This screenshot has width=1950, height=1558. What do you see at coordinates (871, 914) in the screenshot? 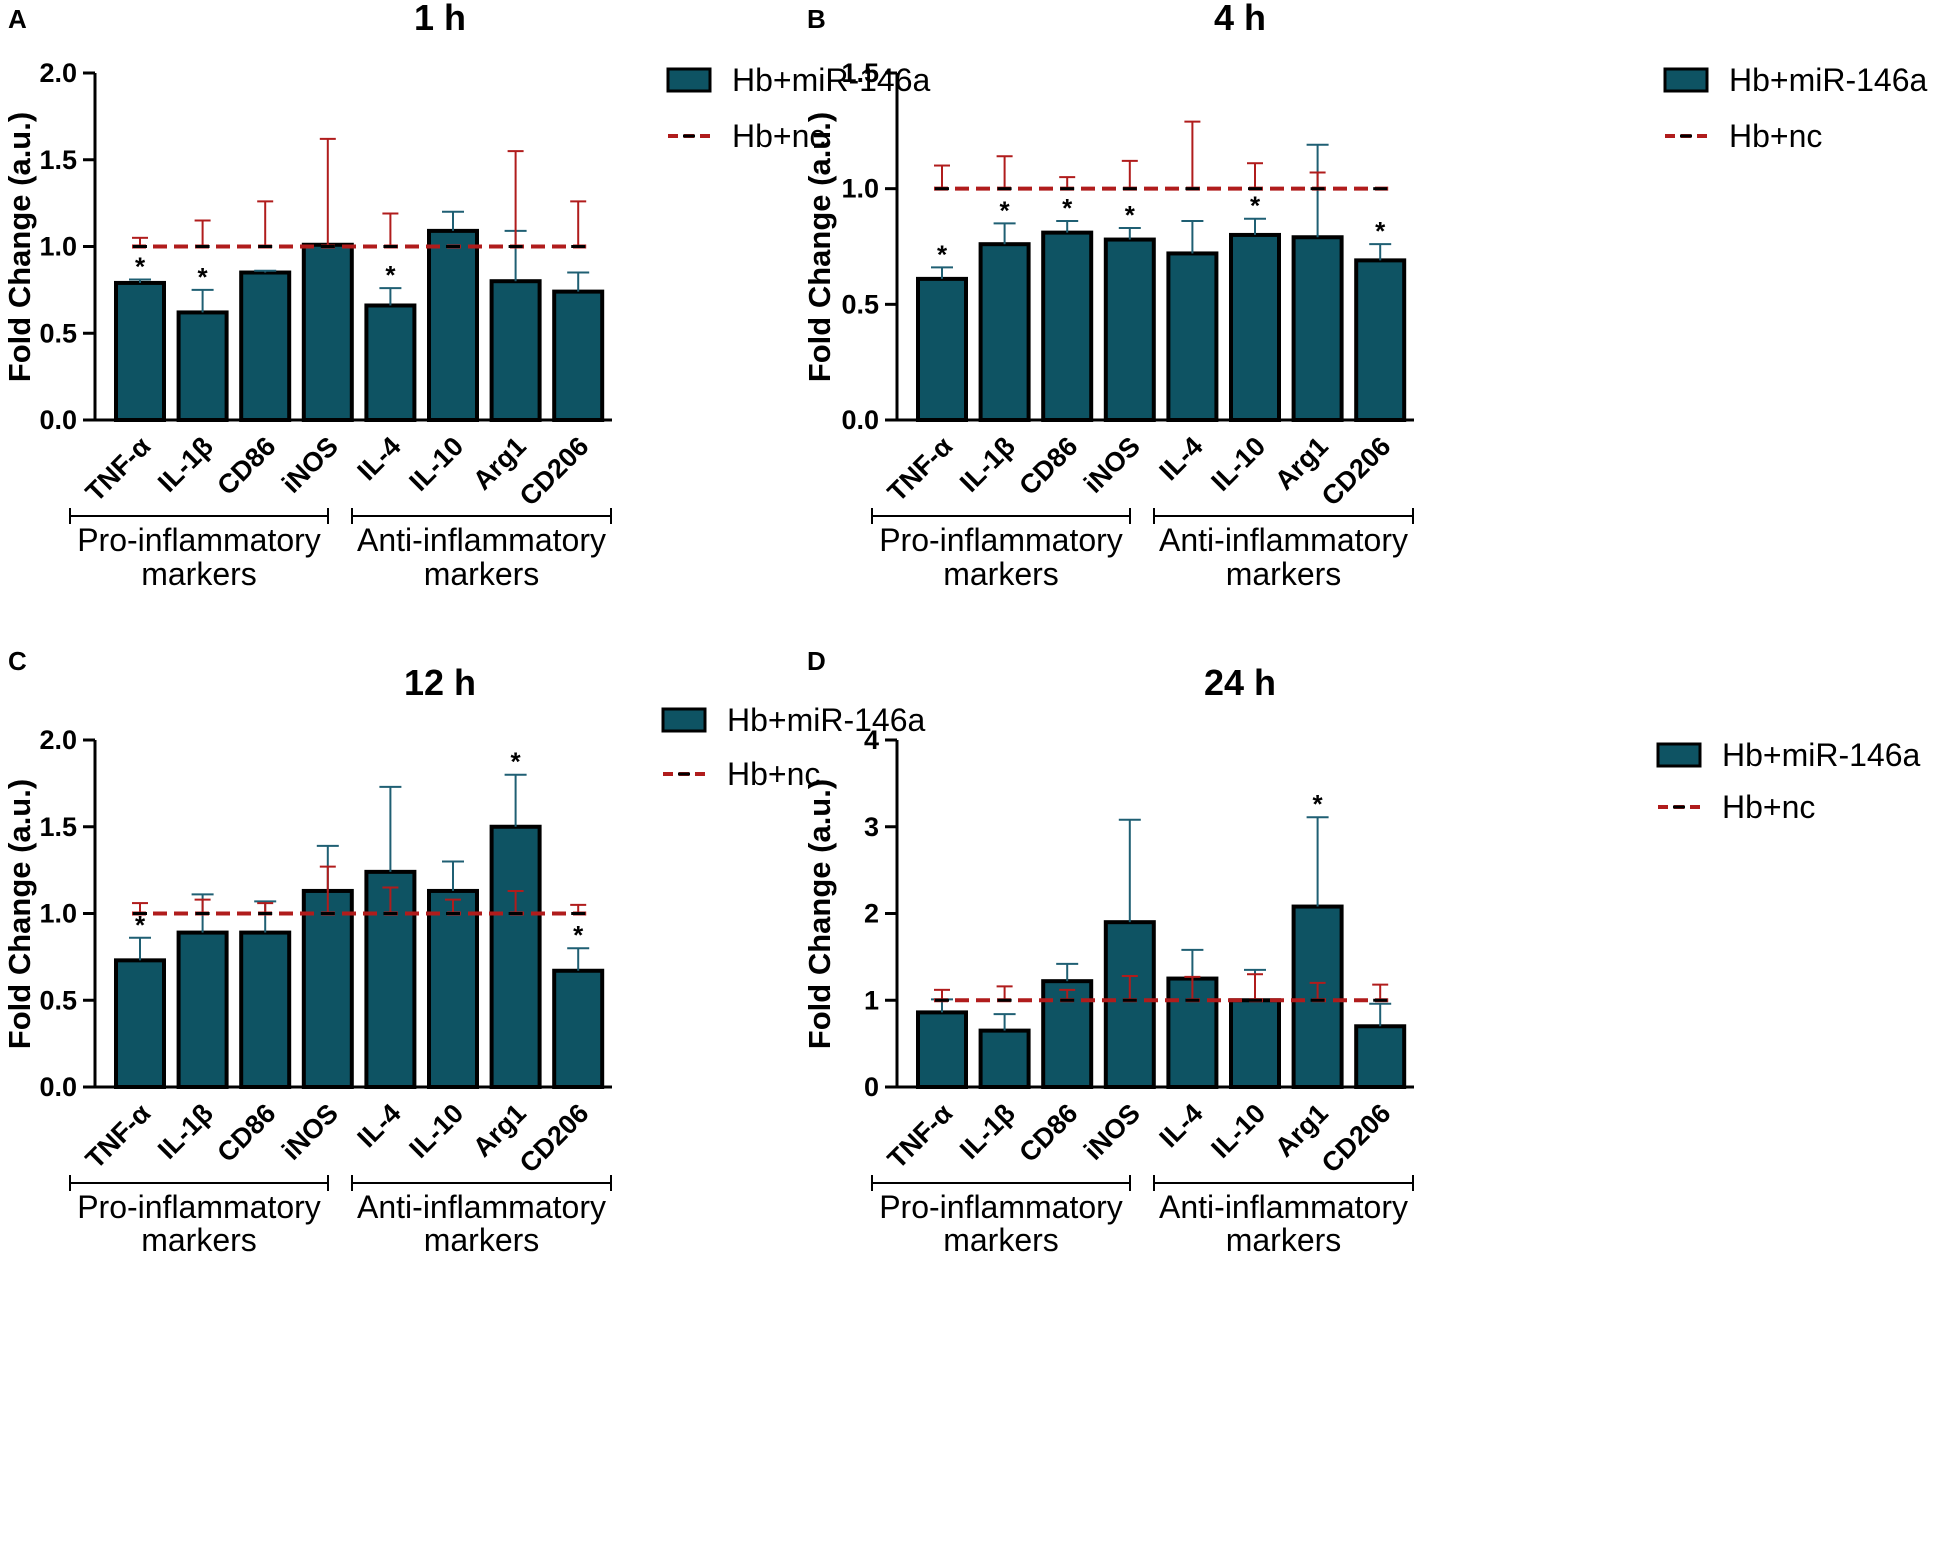
I see `y-tick-label: 2` at bounding box center [871, 914].